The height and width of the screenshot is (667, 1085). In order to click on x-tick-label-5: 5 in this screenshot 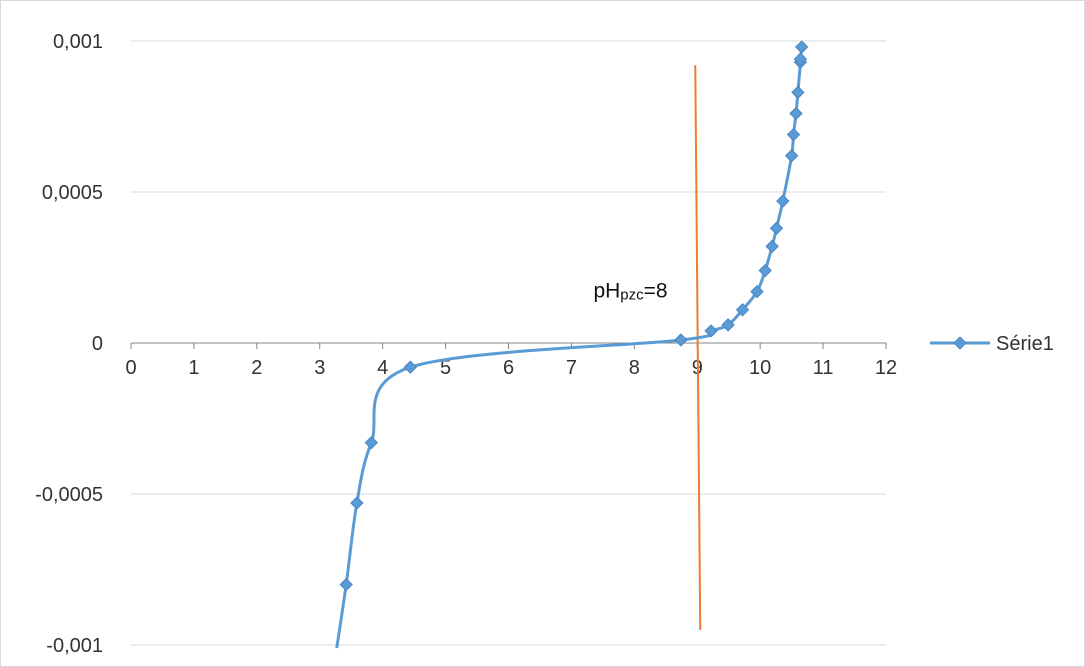, I will do `click(445, 368)`.